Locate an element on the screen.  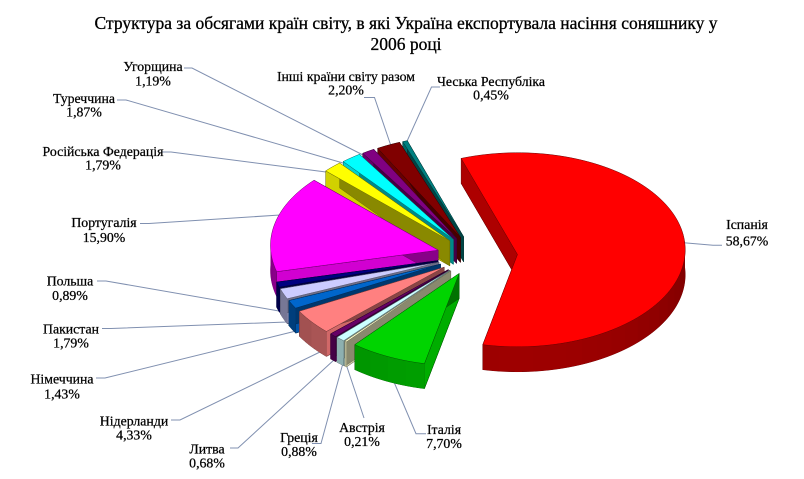
svg-text: Польша is located at coordinates (70, 281).